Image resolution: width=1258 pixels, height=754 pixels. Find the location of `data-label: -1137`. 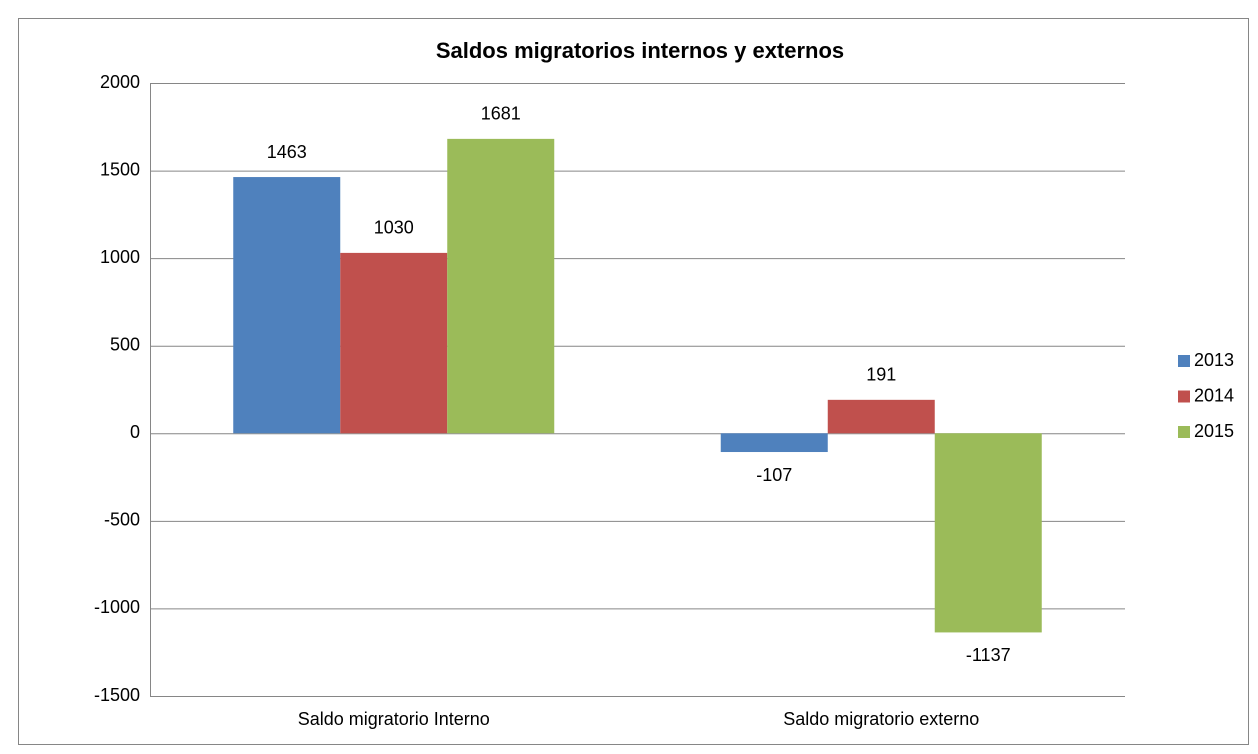

data-label: -1137 is located at coordinates (988, 655).